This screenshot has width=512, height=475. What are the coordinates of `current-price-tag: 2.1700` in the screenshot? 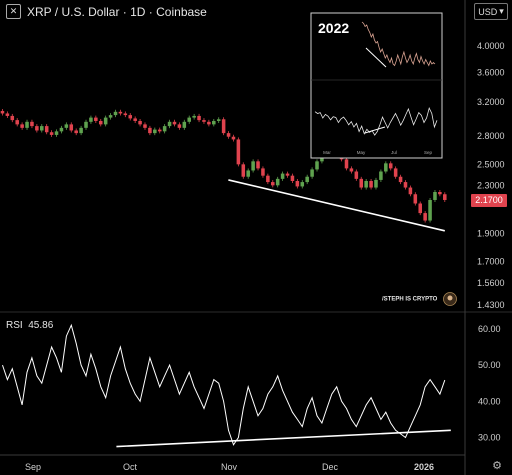 It's located at (489, 200).